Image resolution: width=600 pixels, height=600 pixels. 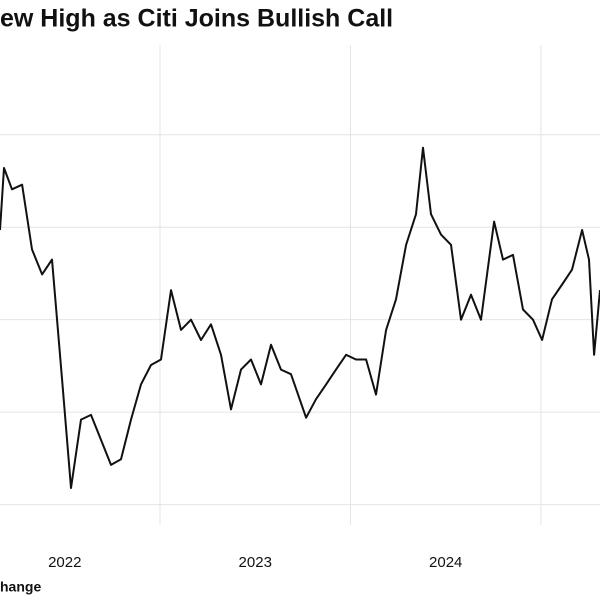 What do you see at coordinates (64, 562) in the screenshot?
I see `x-tick-label: 2022` at bounding box center [64, 562].